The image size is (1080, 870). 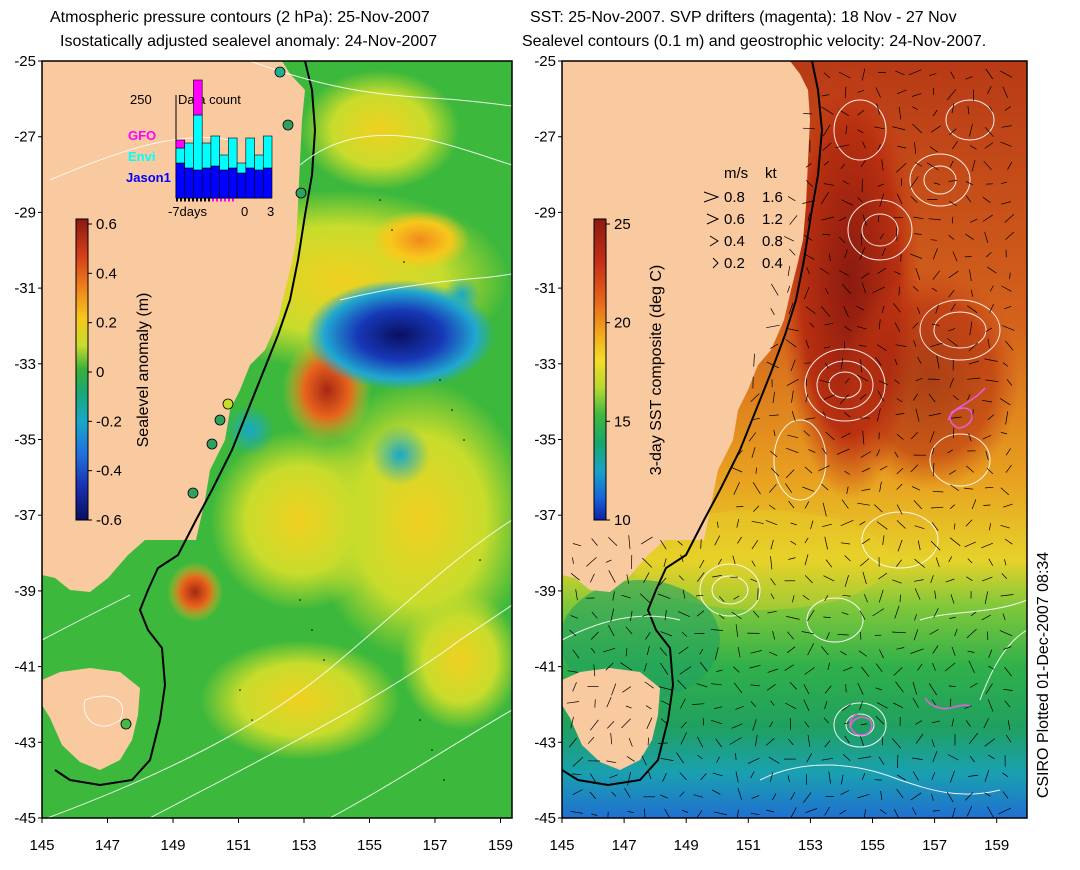 I want to click on y-tick-label: -41, so click(x=545, y=667).